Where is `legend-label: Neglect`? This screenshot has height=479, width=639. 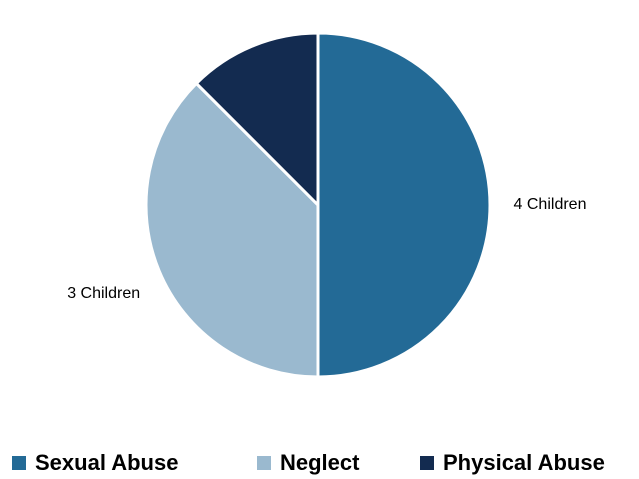 legend-label: Neglect is located at coordinates (320, 462).